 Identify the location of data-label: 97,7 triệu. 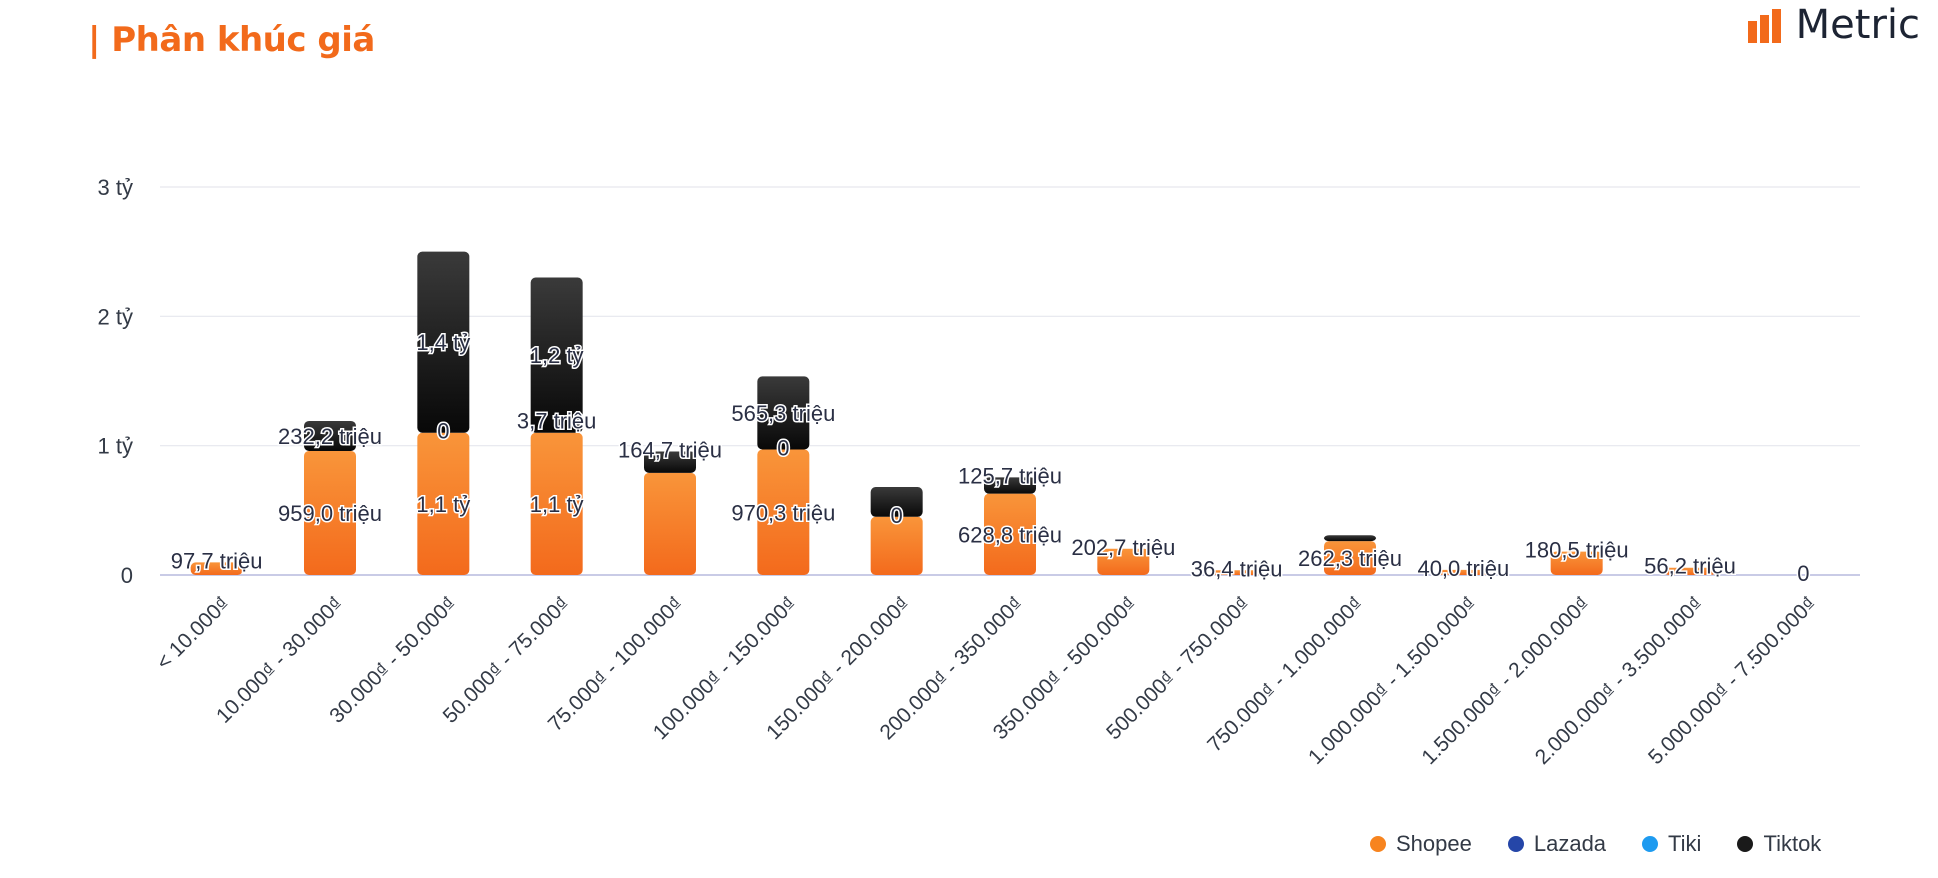
(217, 560).